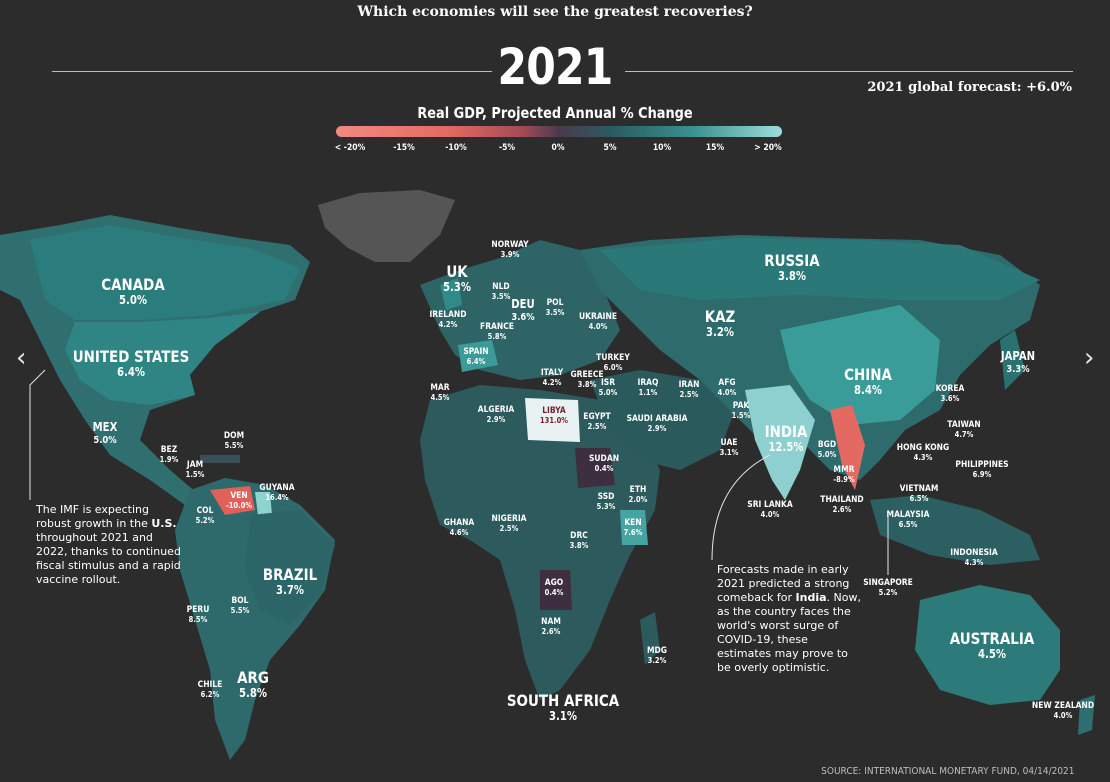 The width and height of the screenshot is (1110, 782). I want to click on country-name: CHILE, so click(210, 685).